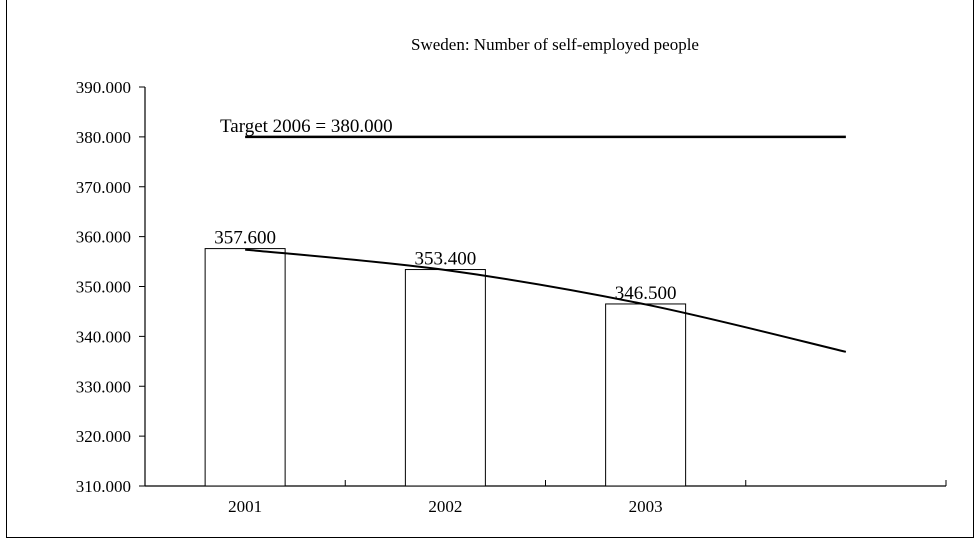  What do you see at coordinates (103, 486) in the screenshot?
I see `y-tick-label: 310.000` at bounding box center [103, 486].